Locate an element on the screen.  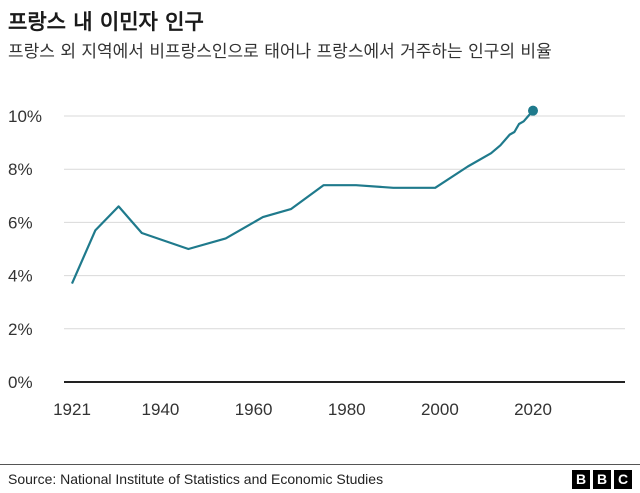
x-tick-label: 1940 is located at coordinates (161, 409).